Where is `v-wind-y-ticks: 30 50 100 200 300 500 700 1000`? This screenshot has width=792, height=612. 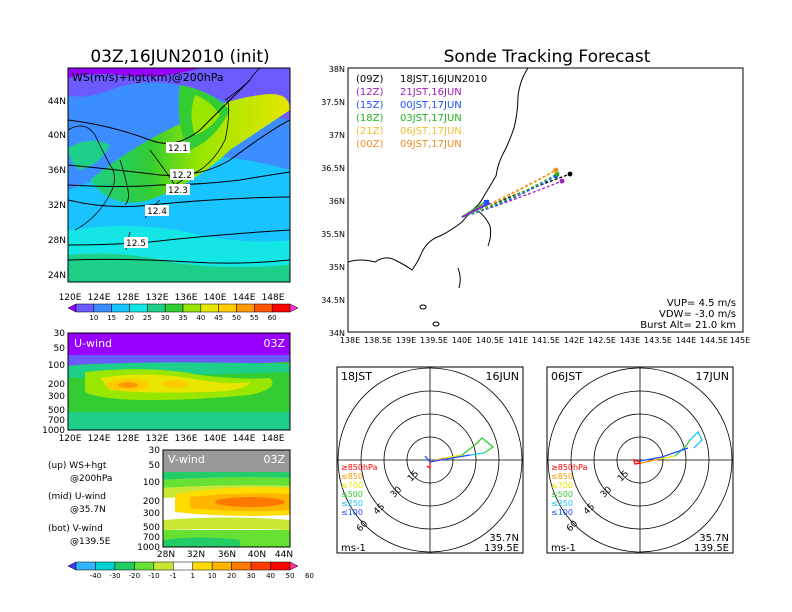 v-wind-y-ticks: 30 50 100 200 300 500 700 1000 is located at coordinates (148, 499).